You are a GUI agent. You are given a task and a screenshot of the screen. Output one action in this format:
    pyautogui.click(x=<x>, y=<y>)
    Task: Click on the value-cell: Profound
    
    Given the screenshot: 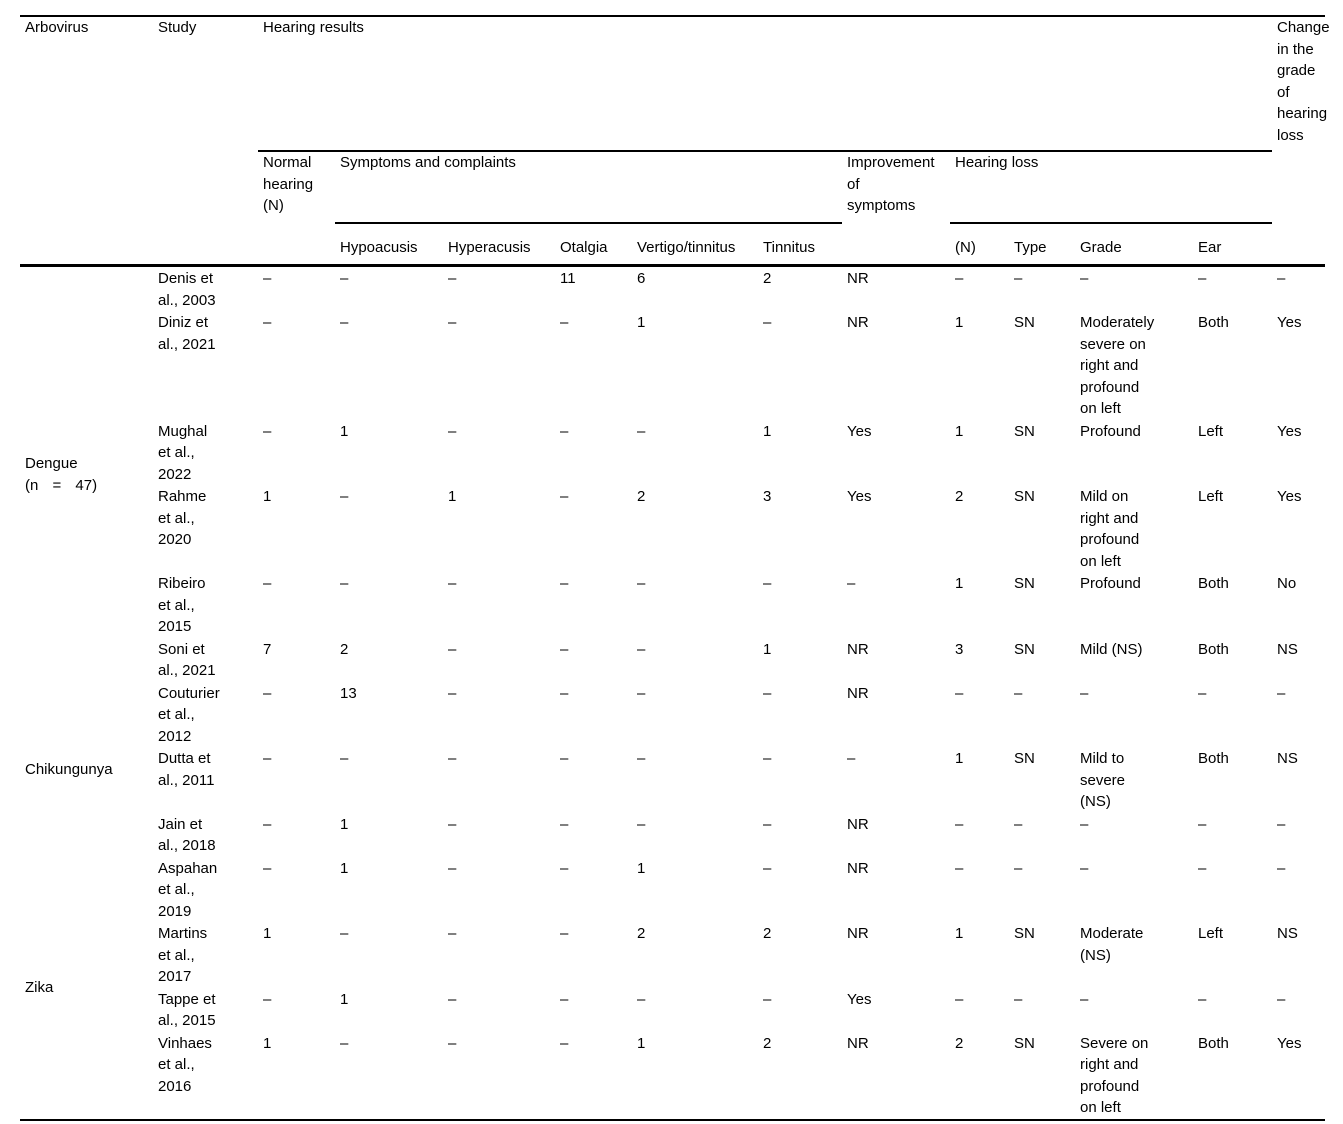 What is the action you would take?
    pyautogui.click(x=1110, y=431)
    